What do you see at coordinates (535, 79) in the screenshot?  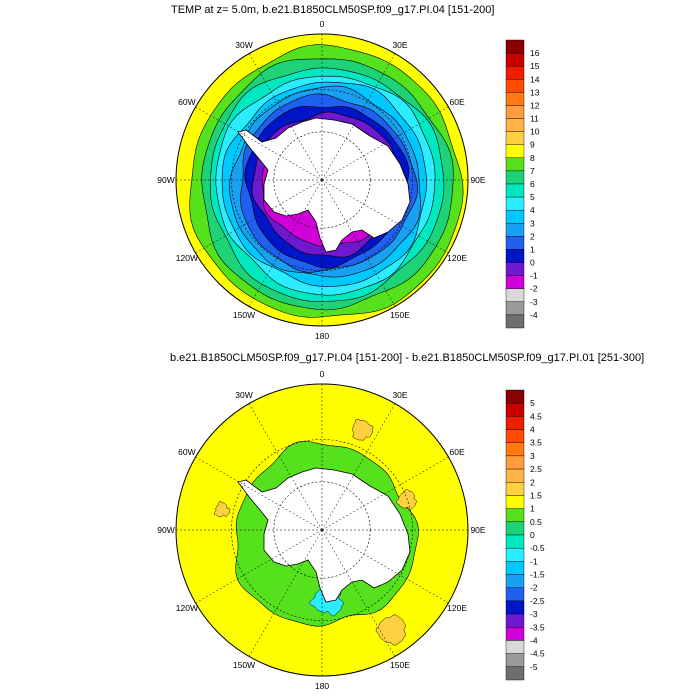 I see `colorbar-label: 14` at bounding box center [535, 79].